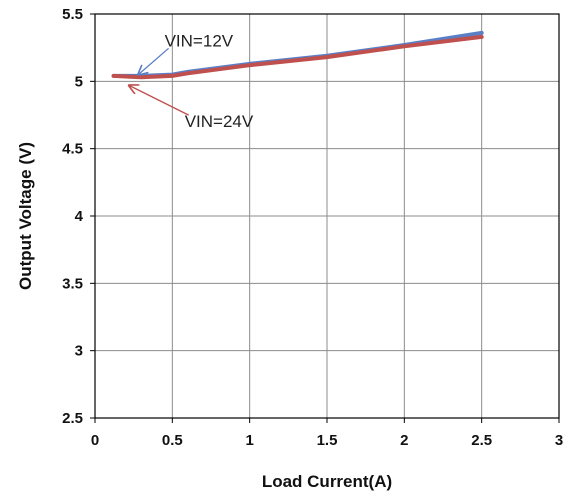  Describe the element at coordinates (481, 440) in the screenshot. I see `x-tick-label: 2.5` at that location.